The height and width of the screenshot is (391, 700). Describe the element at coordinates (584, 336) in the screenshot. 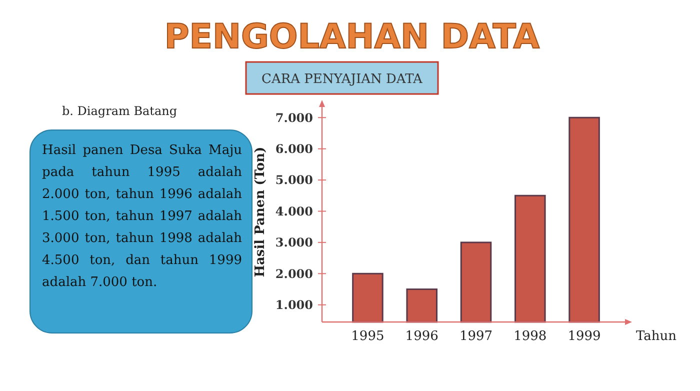

I see `x-tick-label: 1999` at that location.